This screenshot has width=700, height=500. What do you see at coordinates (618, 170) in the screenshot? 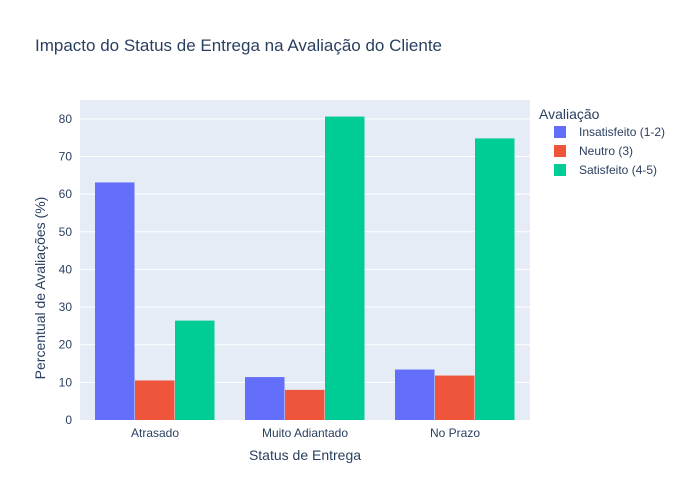
I see `legend-label: Satisfeito (4-5)` at bounding box center [618, 170].